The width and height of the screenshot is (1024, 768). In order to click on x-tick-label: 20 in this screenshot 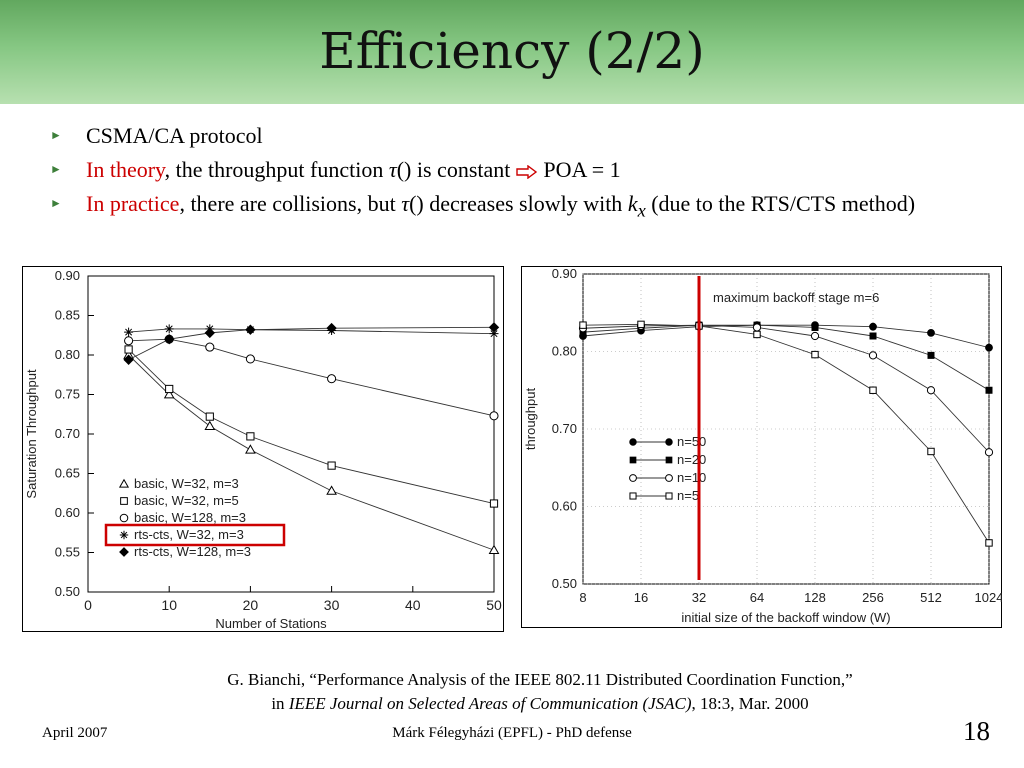, I will do `click(251, 605)`.